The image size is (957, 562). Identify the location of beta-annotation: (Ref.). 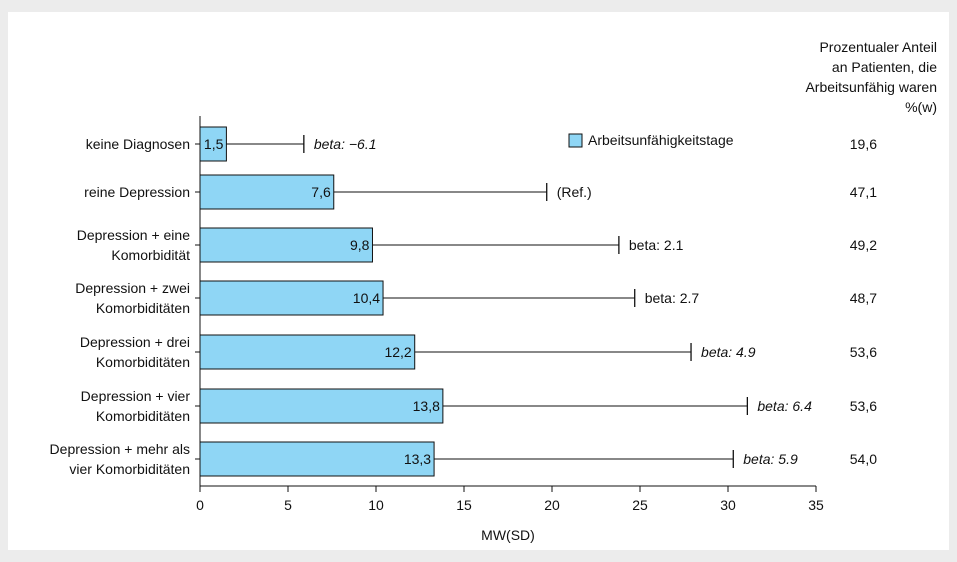
(574, 192).